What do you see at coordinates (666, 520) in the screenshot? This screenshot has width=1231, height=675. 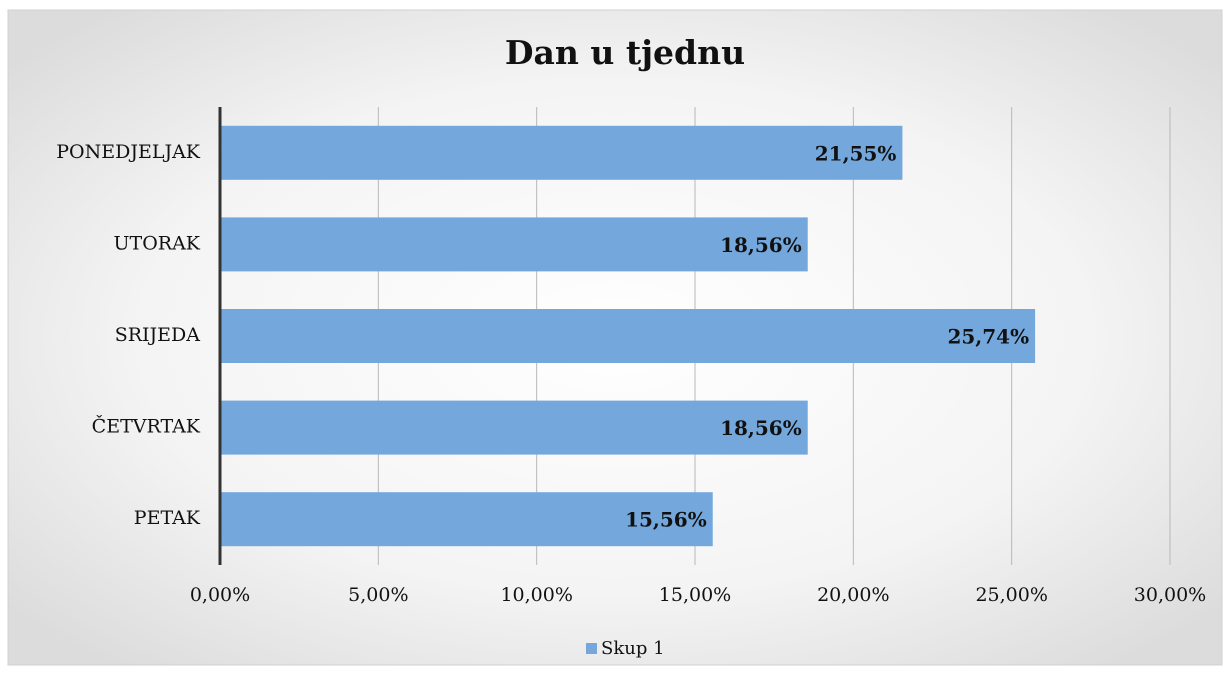 I see `data-label: 15,56%` at bounding box center [666, 520].